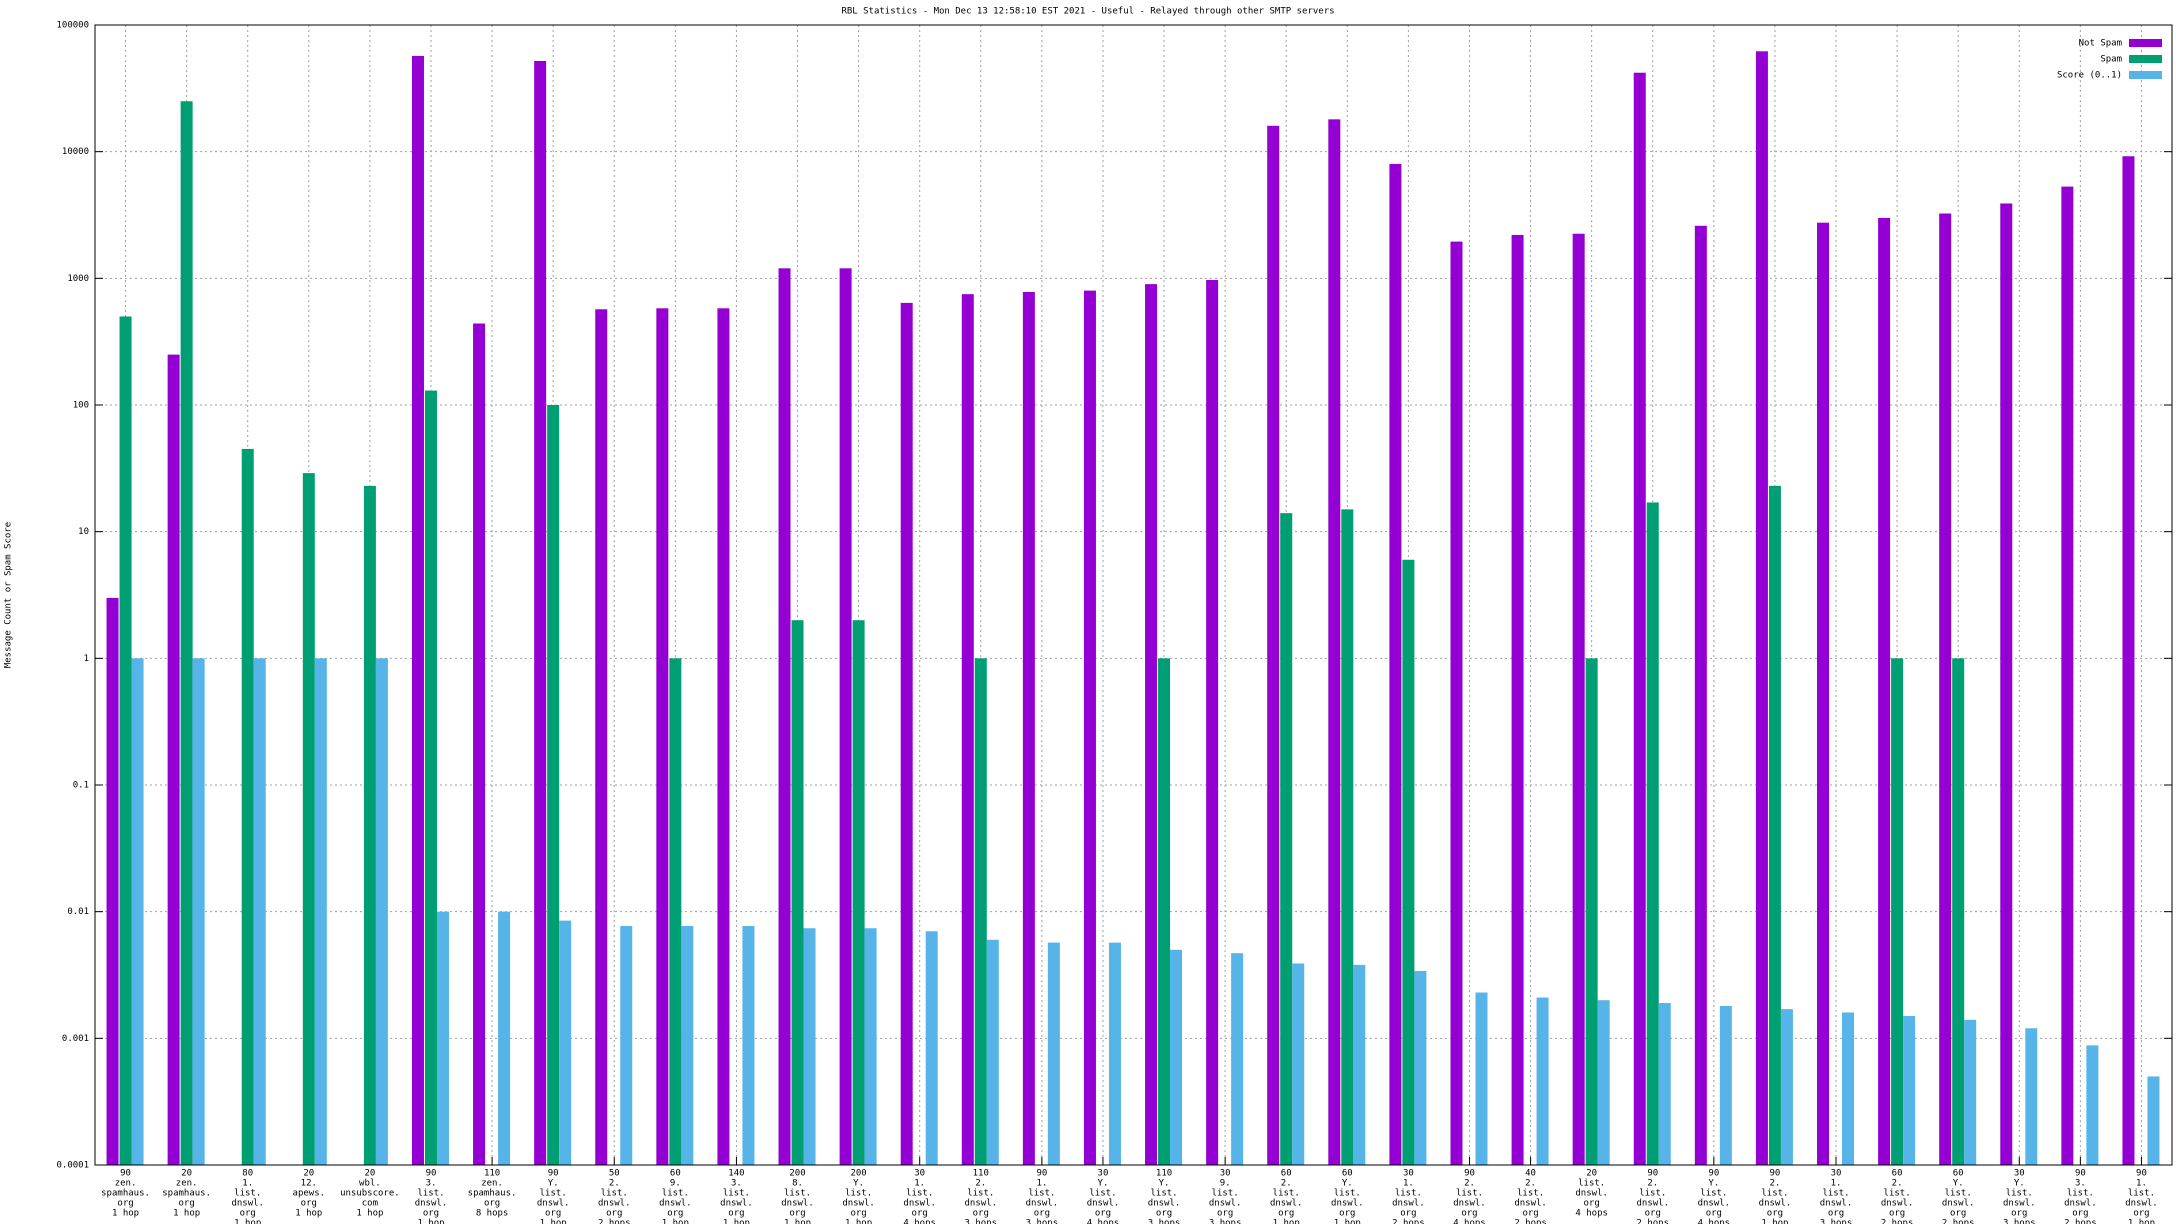 This screenshot has height=1224, width=2176. Describe the element at coordinates (186, 1194) in the screenshot. I see `x-tick-label: spamhaus.` at that location.